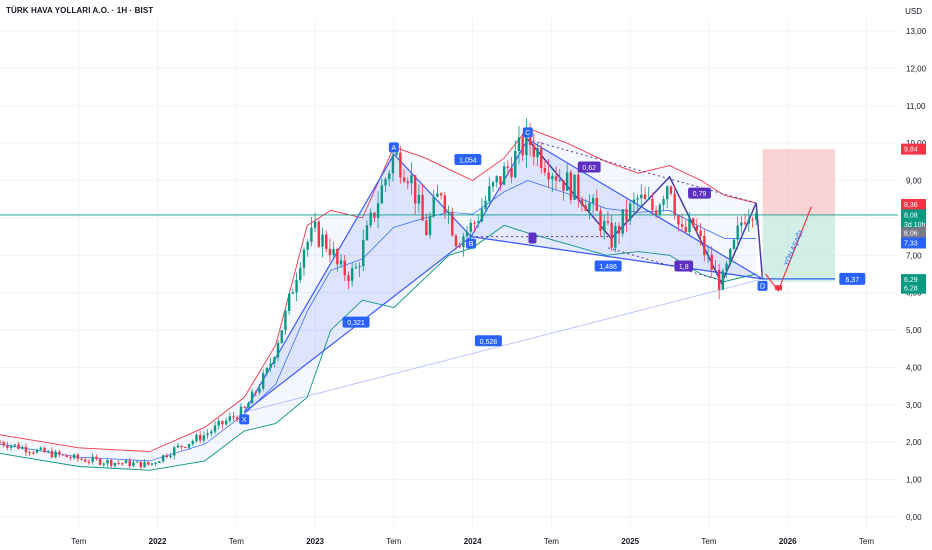 The width and height of the screenshot is (932, 550). What do you see at coordinates (80, 10) in the screenshot?
I see `symbol-title: TÜRK HAVA YOLLARI A.O. · 1H · BIST` at bounding box center [80, 10].